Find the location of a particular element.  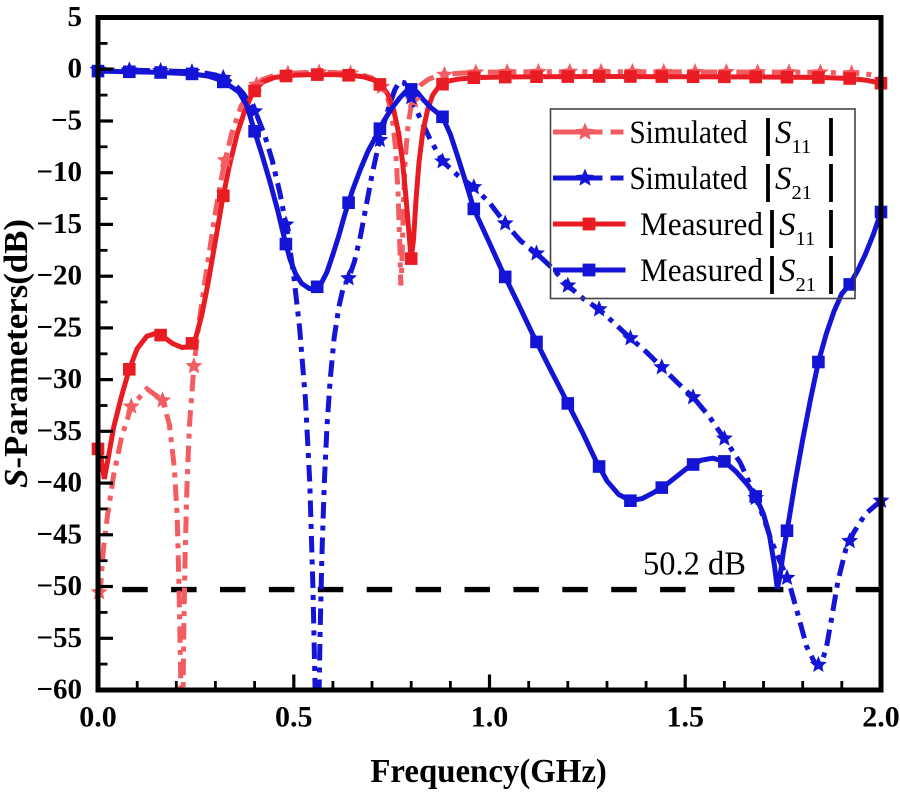

svg-text: −50 is located at coordinates (59, 586).